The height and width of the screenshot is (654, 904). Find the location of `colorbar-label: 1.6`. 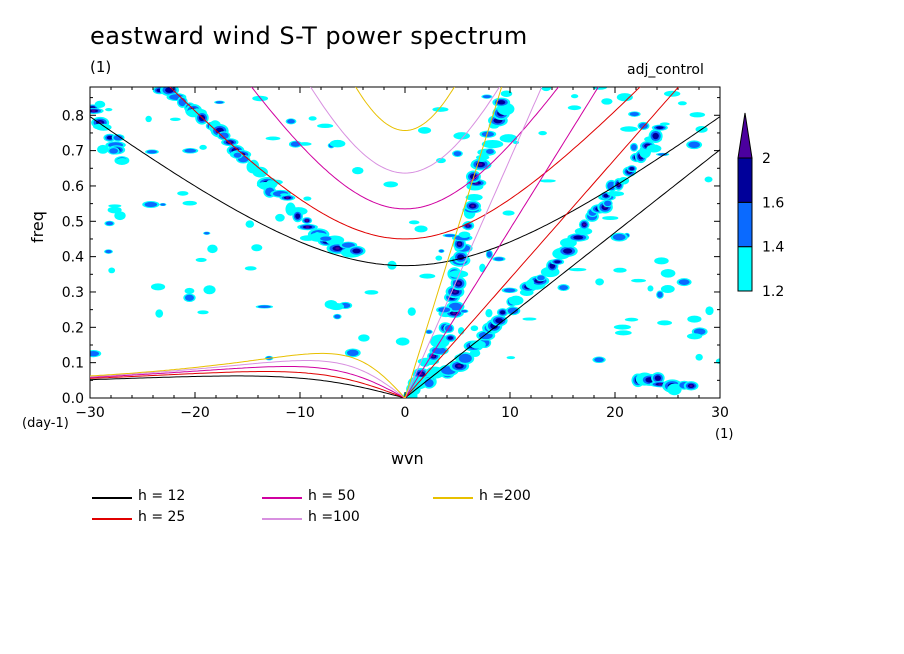

colorbar-label: 1.6 is located at coordinates (773, 203).